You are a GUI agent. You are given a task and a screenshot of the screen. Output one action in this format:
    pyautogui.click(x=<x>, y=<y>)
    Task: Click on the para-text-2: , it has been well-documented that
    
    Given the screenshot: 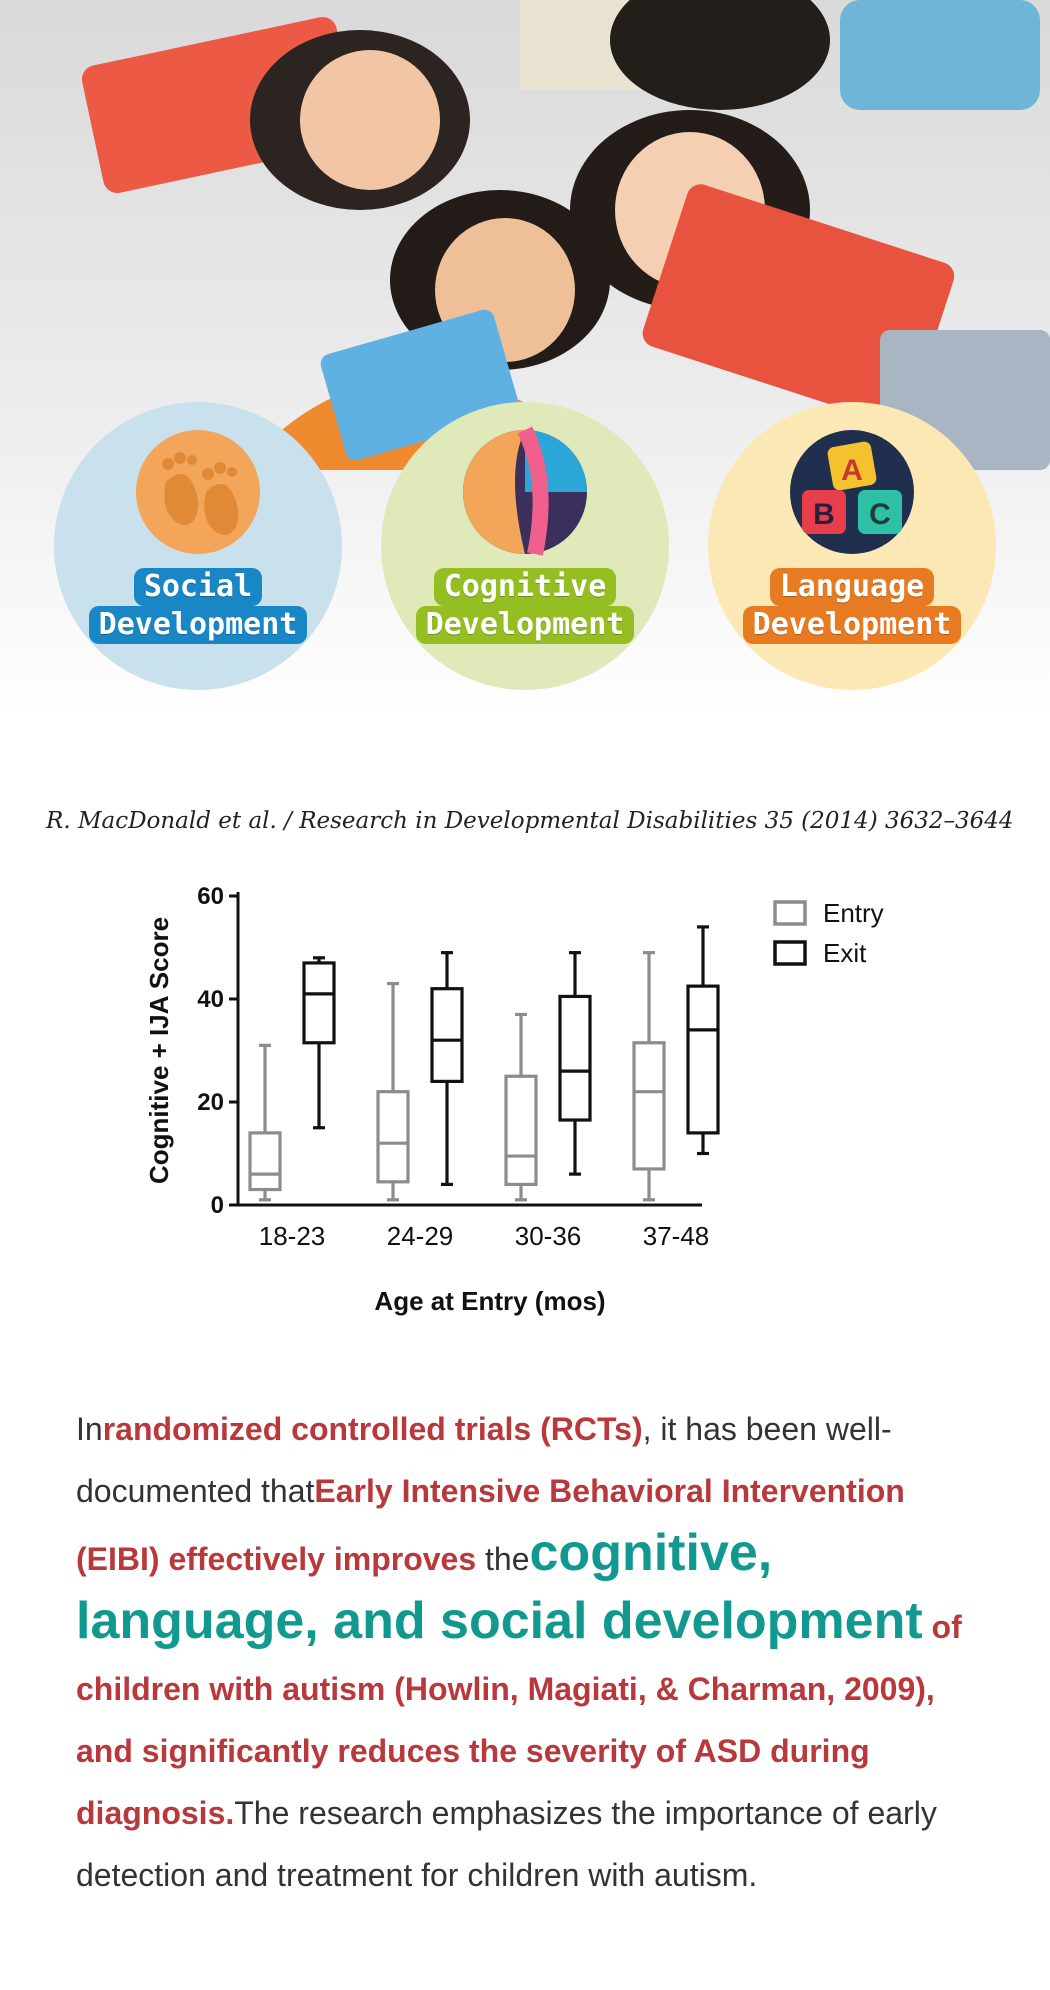 What is the action you would take?
    pyautogui.click(x=484, y=1460)
    